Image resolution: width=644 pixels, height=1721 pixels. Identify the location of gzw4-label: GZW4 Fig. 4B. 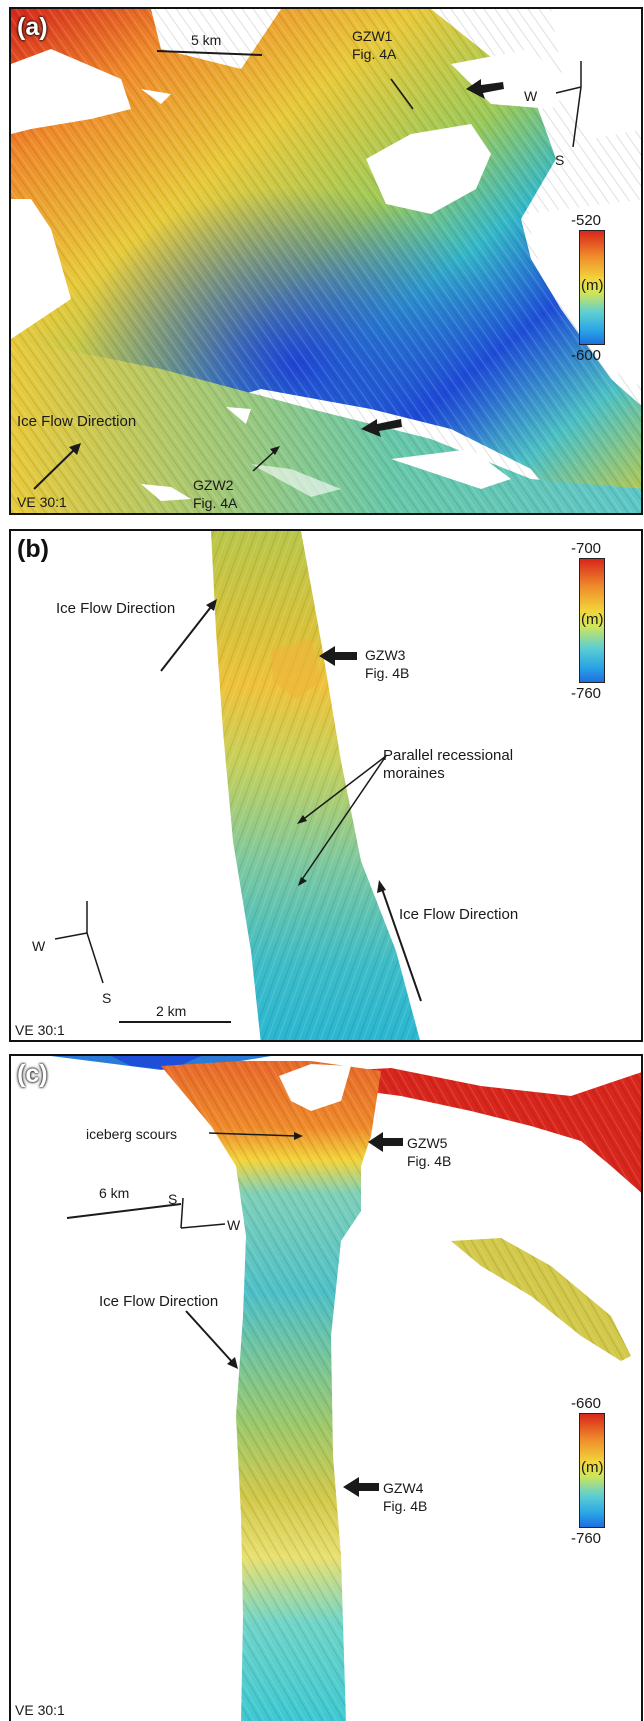
(405, 1497).